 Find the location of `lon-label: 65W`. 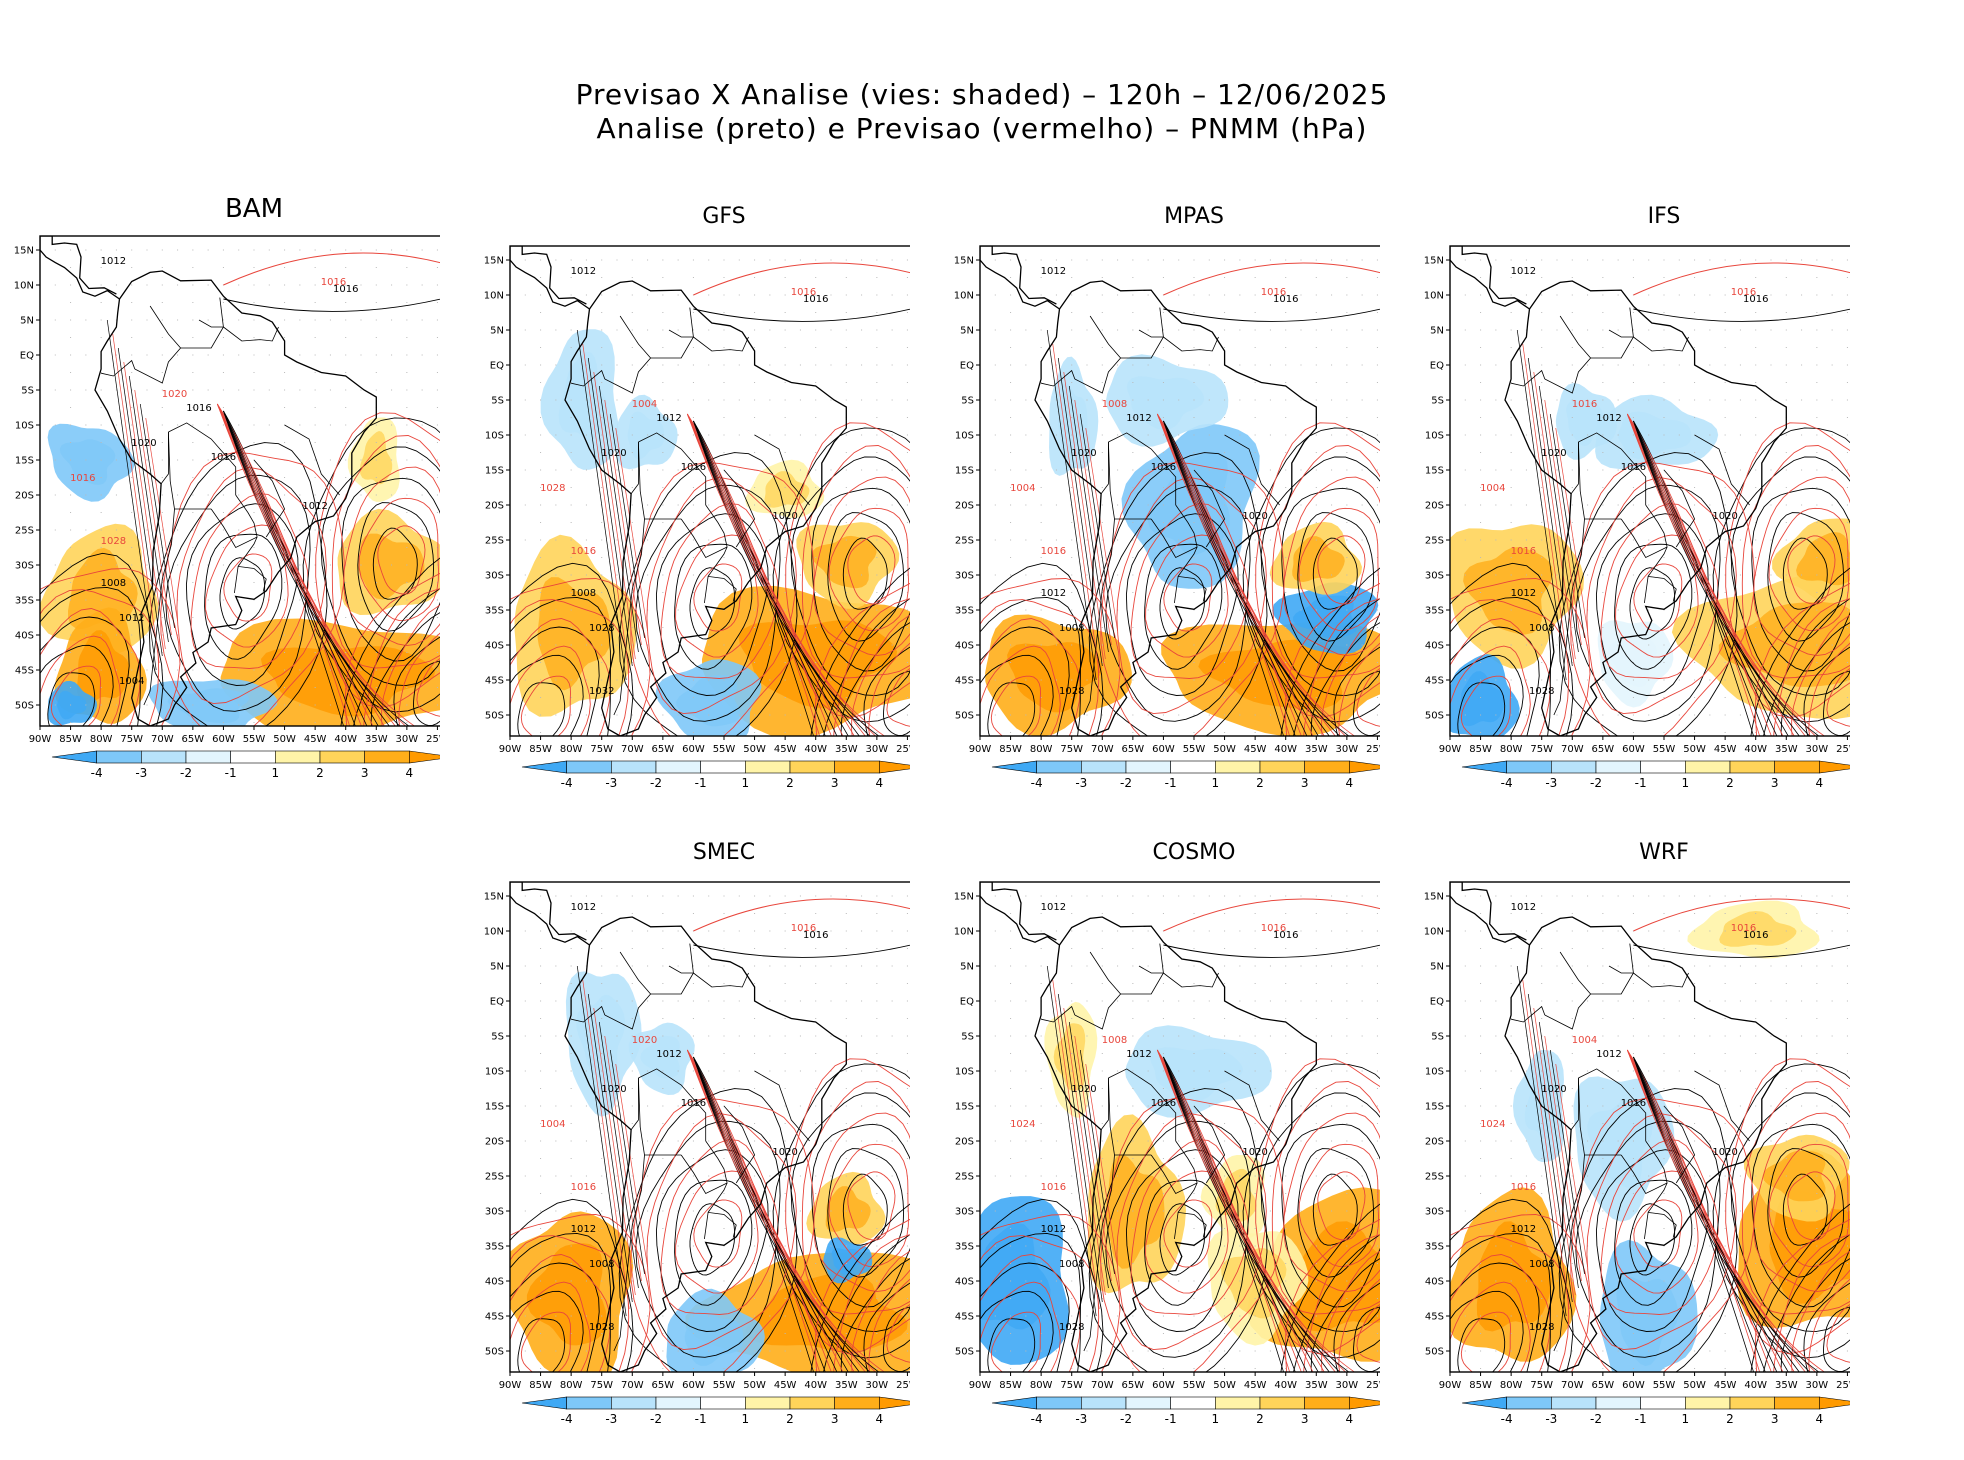

lon-label: 65W is located at coordinates (1603, 749).